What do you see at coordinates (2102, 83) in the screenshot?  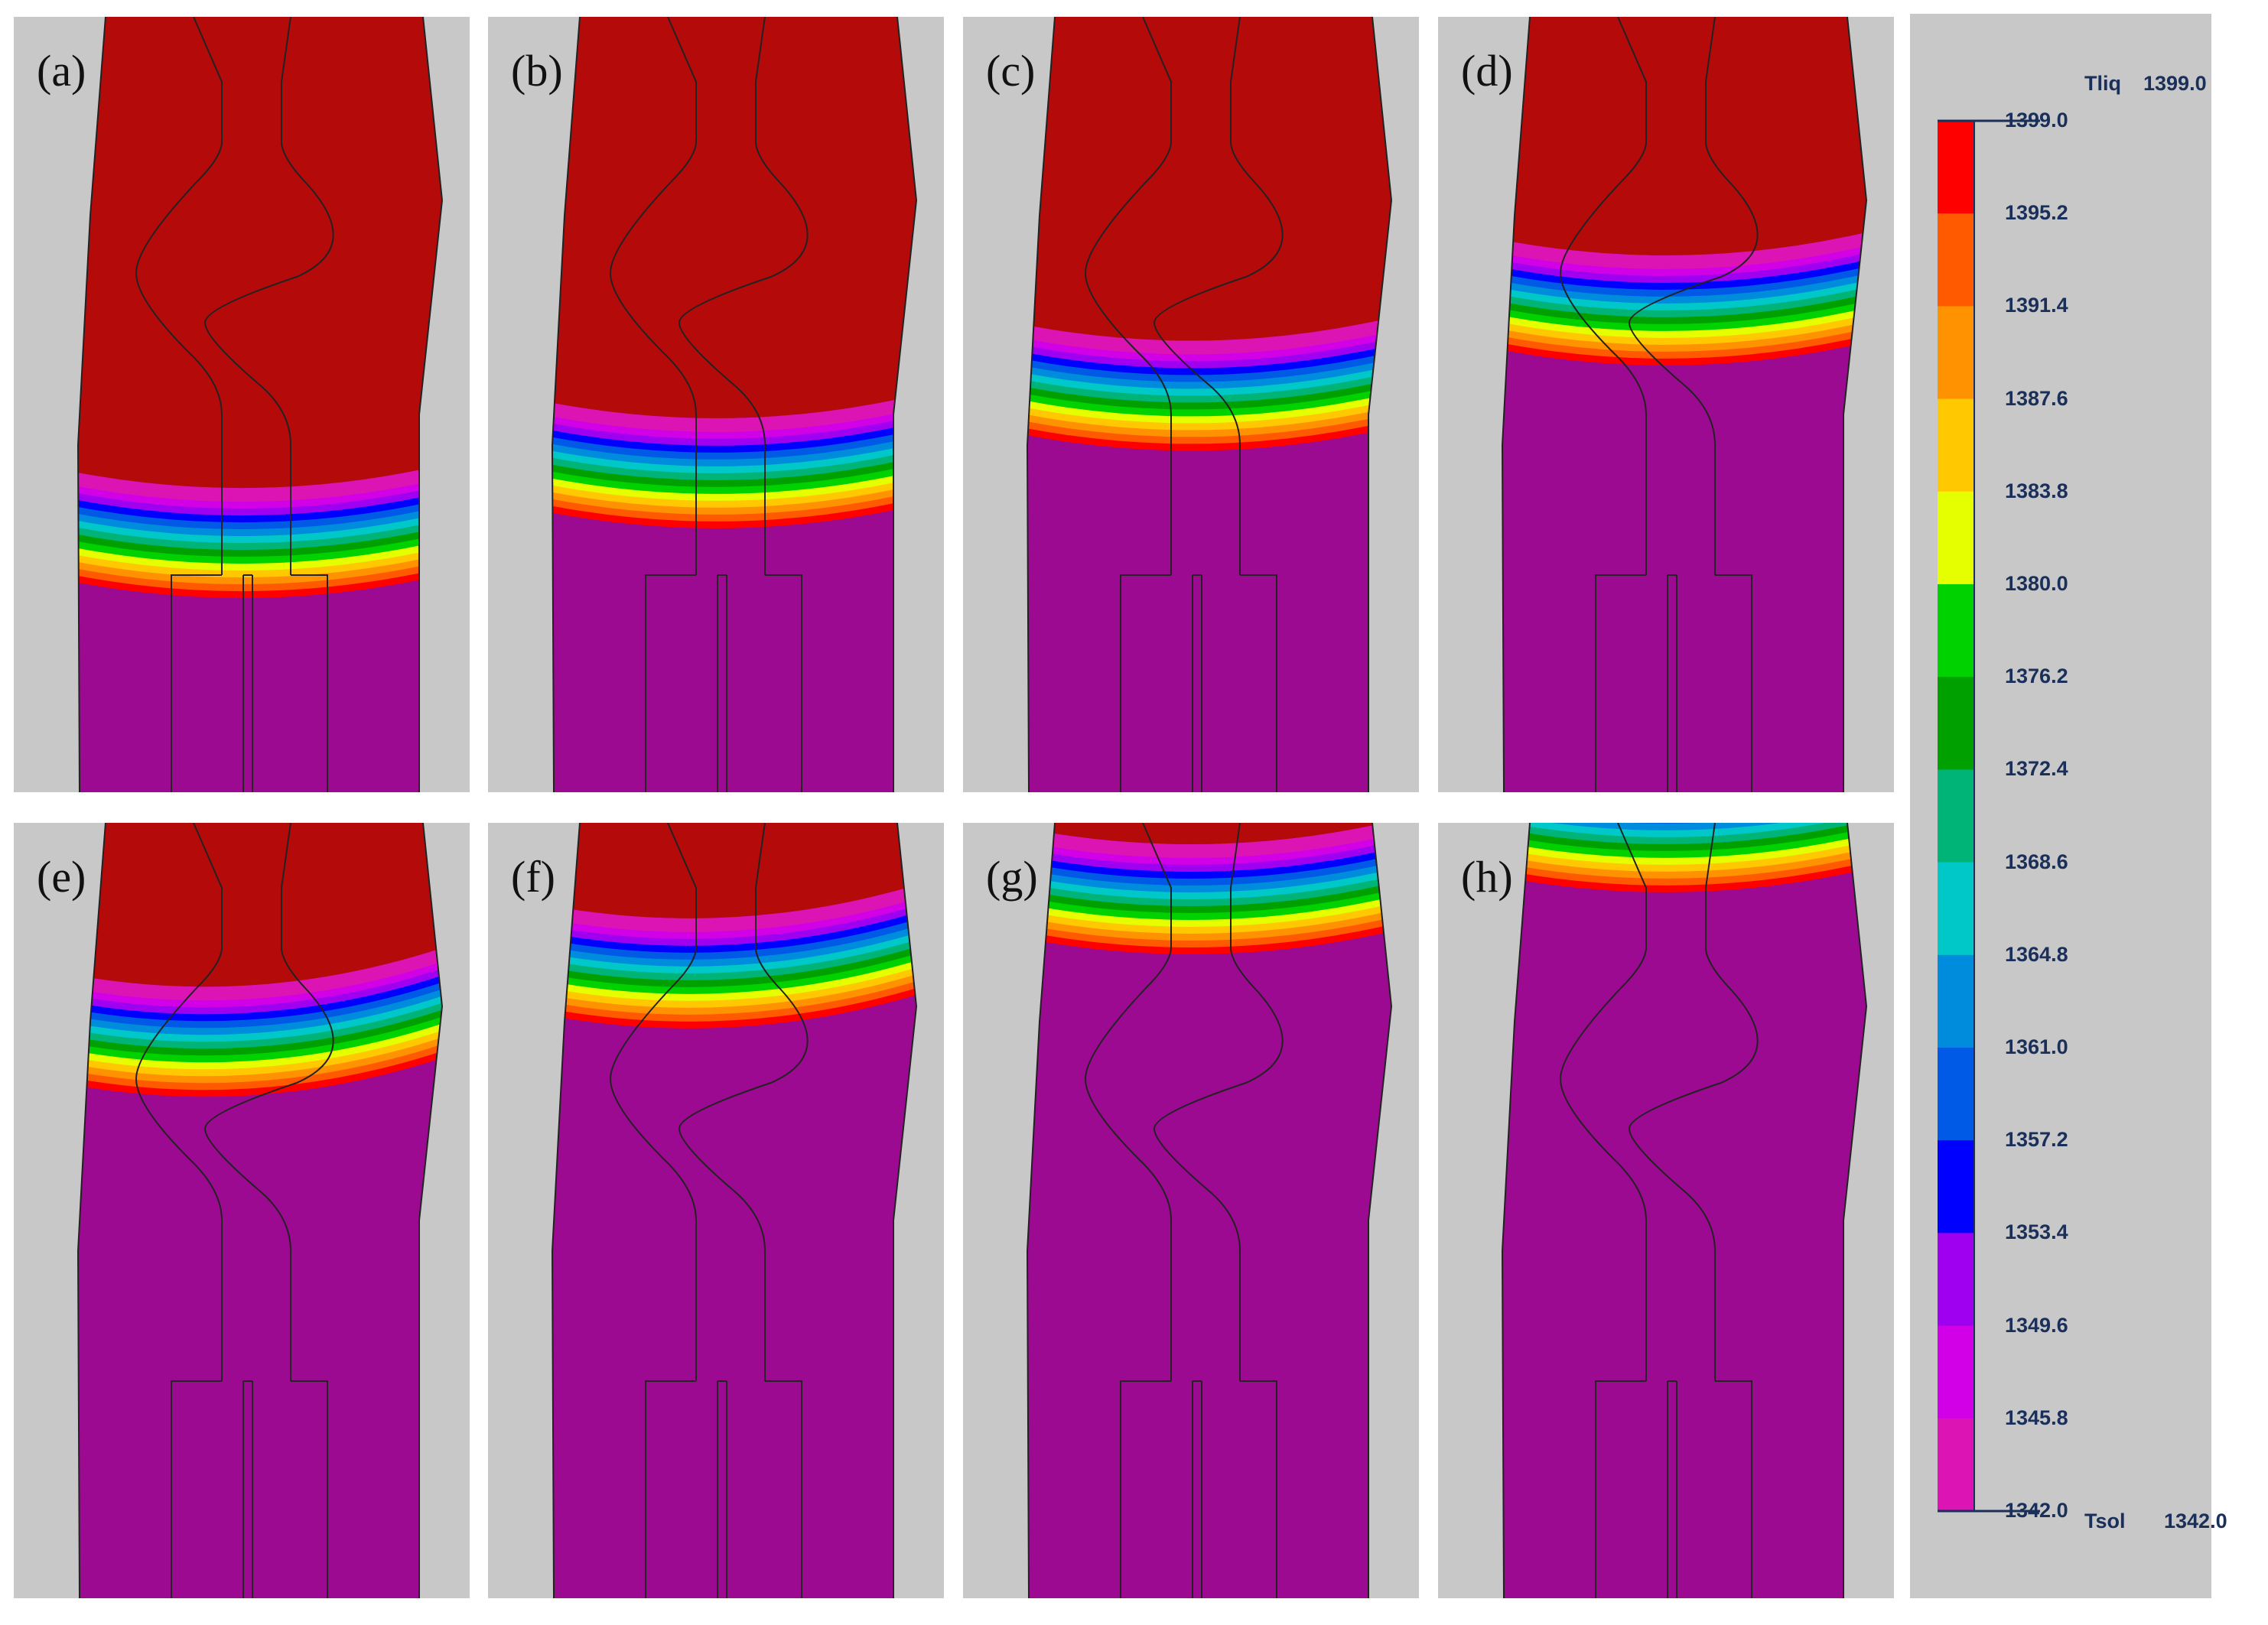 I see `legend-top-name: Tliq` at bounding box center [2102, 83].